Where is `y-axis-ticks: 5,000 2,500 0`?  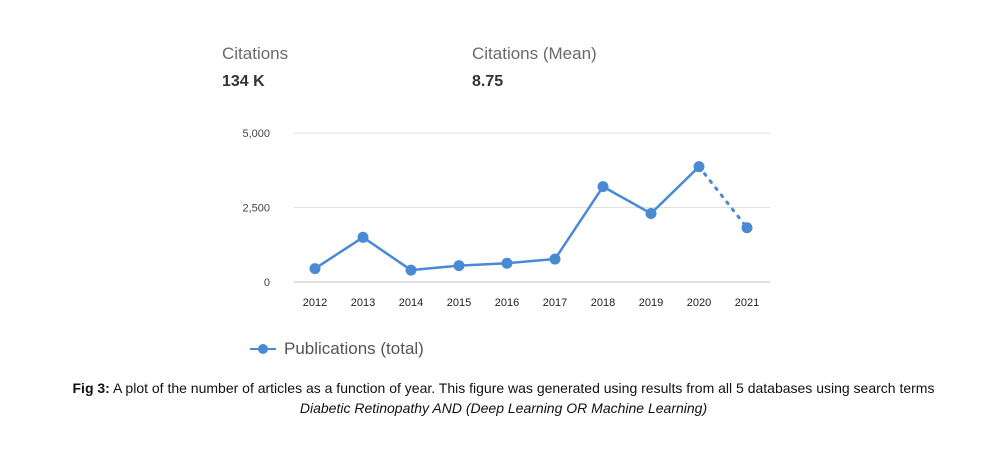
y-axis-ticks: 5,000 2,500 0 is located at coordinates (256, 208).